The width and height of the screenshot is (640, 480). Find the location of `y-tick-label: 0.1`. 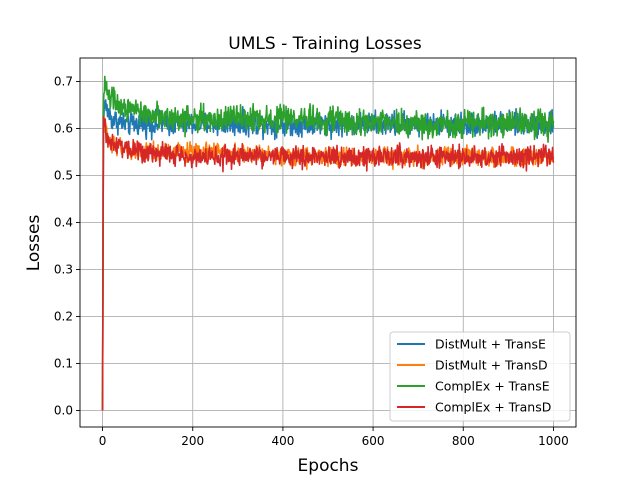

y-tick-label: 0.1 is located at coordinates (63, 364).